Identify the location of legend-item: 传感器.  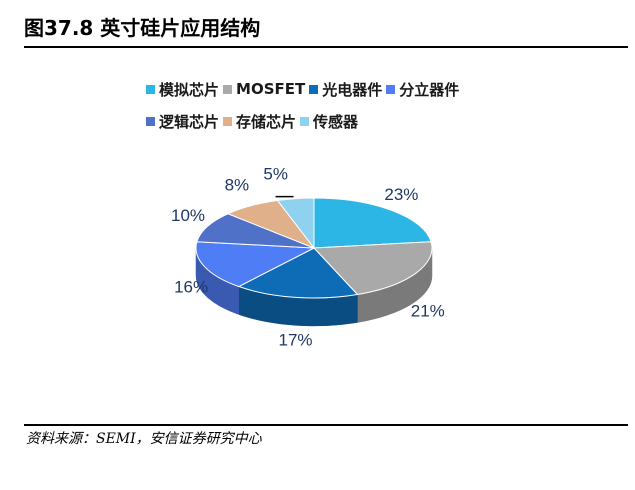
(329, 121).